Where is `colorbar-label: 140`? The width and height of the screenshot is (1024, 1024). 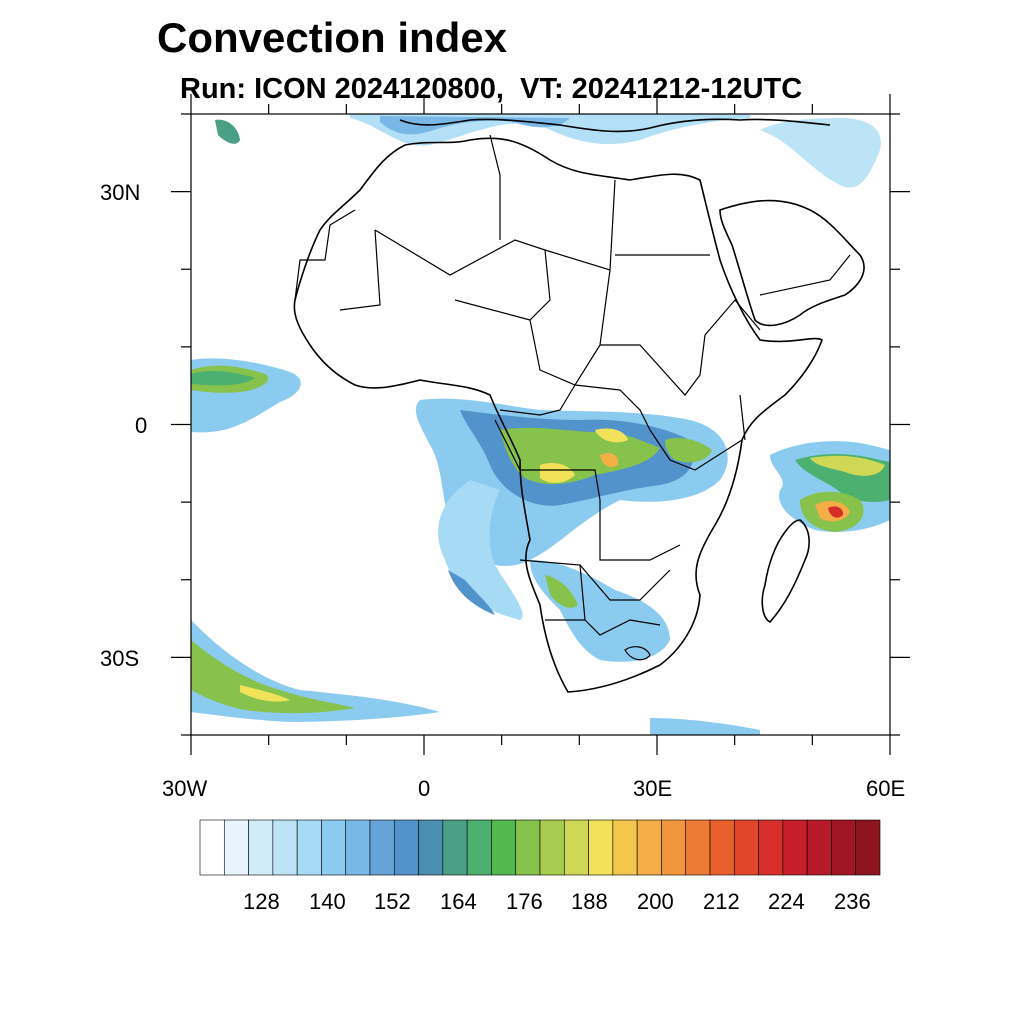
colorbar-label: 140 is located at coordinates (327, 901).